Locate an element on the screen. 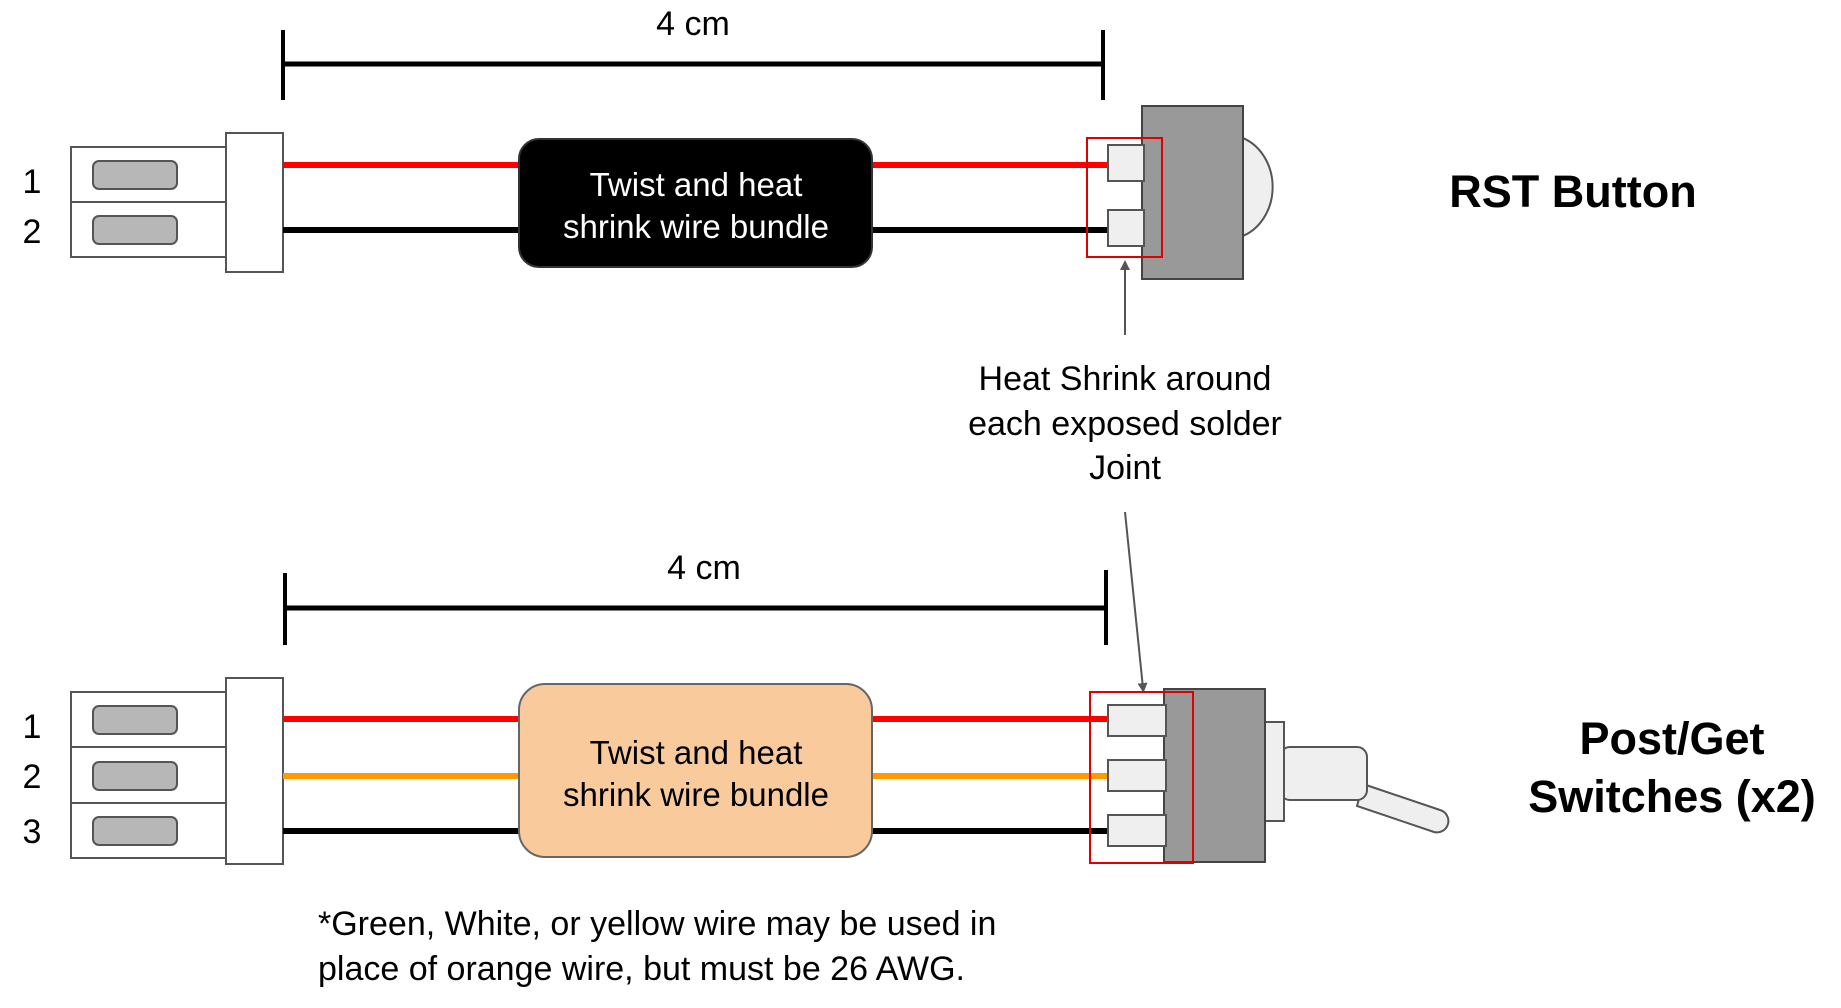  callout-line-2: each exposed solder is located at coordinates (1125, 424).